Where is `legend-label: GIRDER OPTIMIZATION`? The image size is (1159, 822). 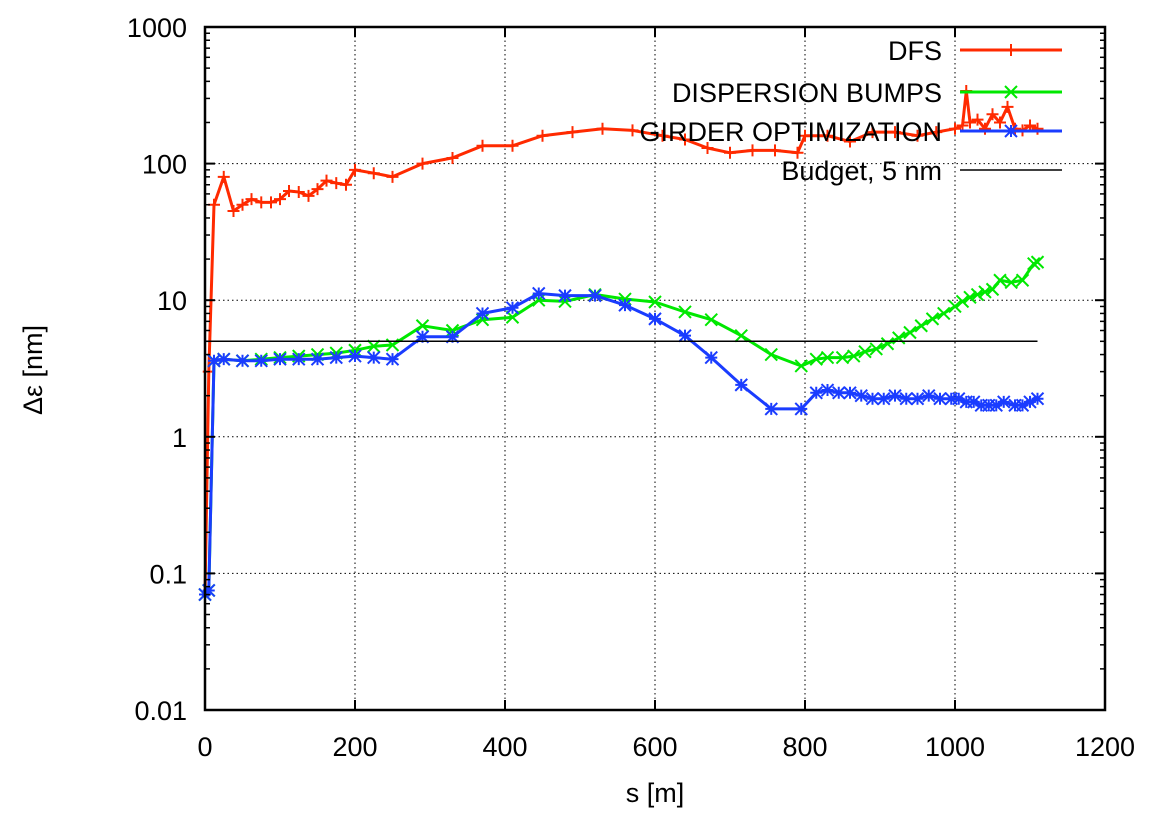 legend-label: GIRDER OPTIMIZATION is located at coordinates (791, 132).